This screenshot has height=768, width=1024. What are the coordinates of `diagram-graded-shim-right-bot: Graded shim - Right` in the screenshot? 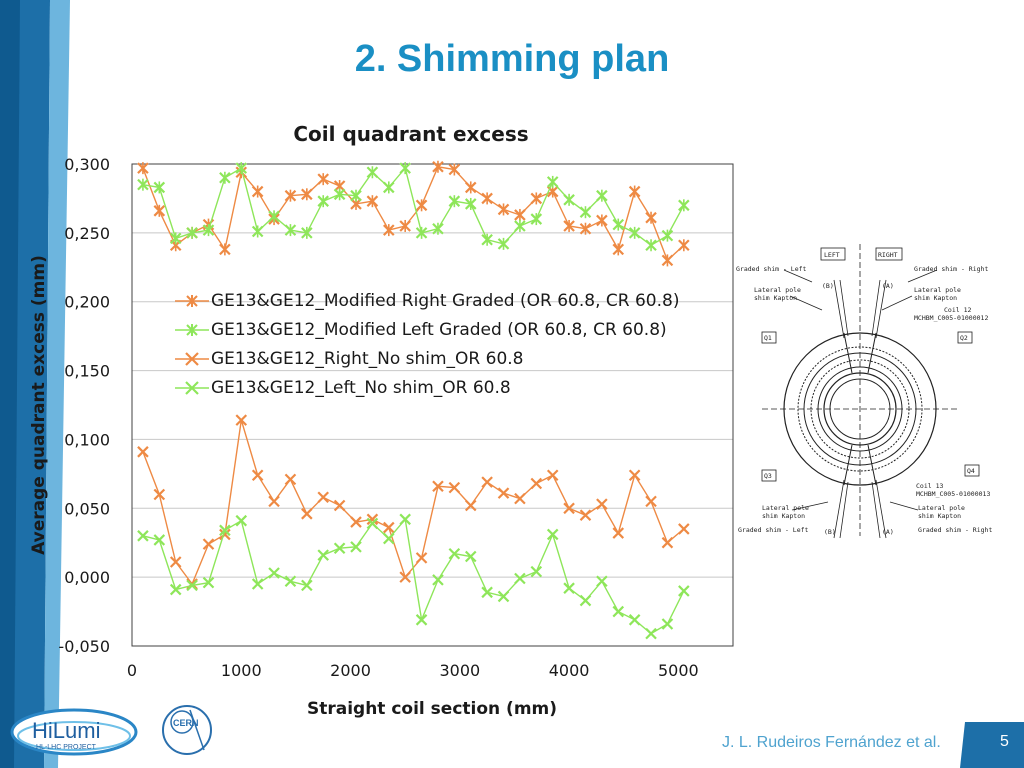 It's located at (955, 530).